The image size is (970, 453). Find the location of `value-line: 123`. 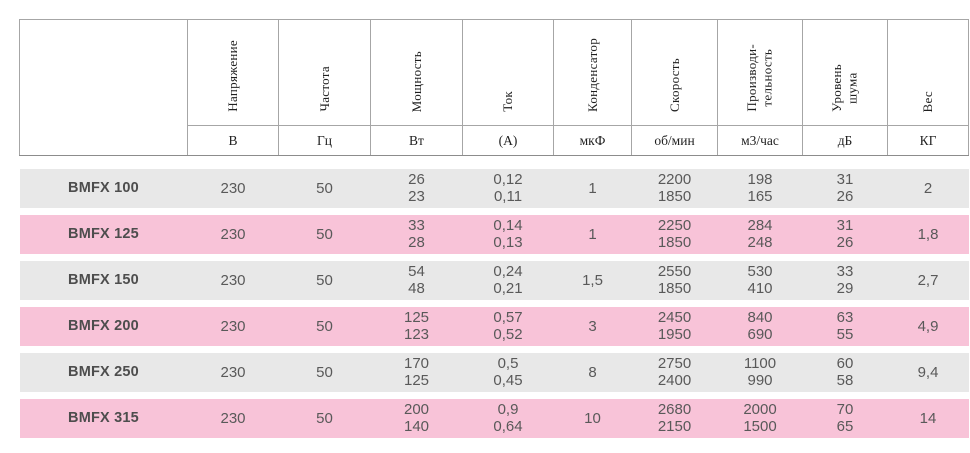

value-line: 123 is located at coordinates (416, 334).